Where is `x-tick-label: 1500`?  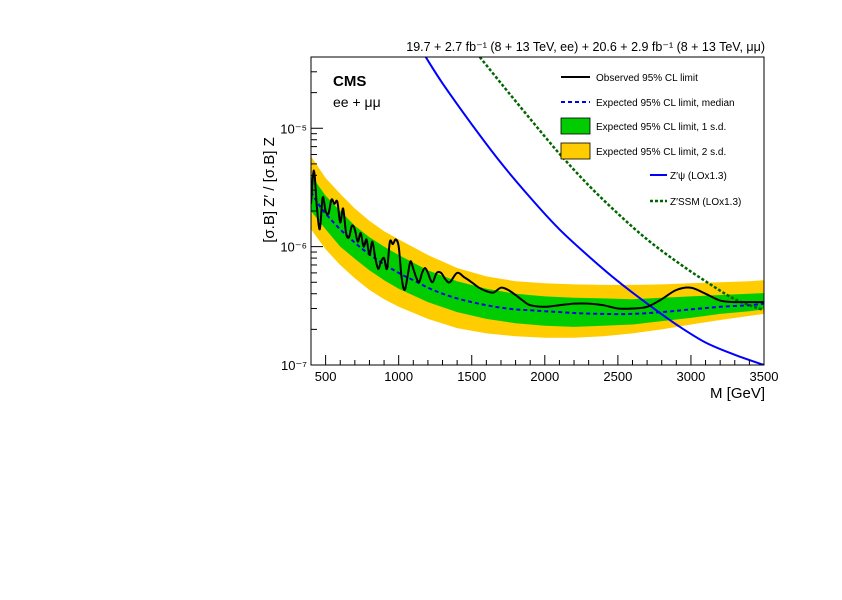 x-tick-label: 1500 is located at coordinates (471, 376).